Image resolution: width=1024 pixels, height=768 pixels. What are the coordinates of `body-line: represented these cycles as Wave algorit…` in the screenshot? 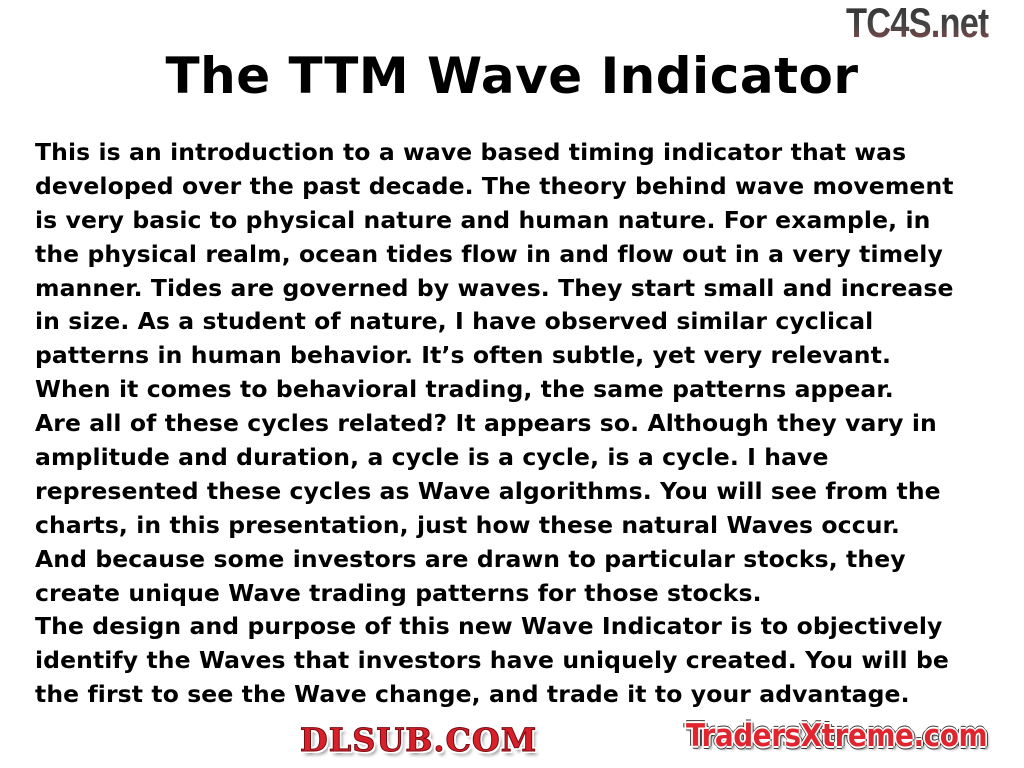 It's located at (488, 490).